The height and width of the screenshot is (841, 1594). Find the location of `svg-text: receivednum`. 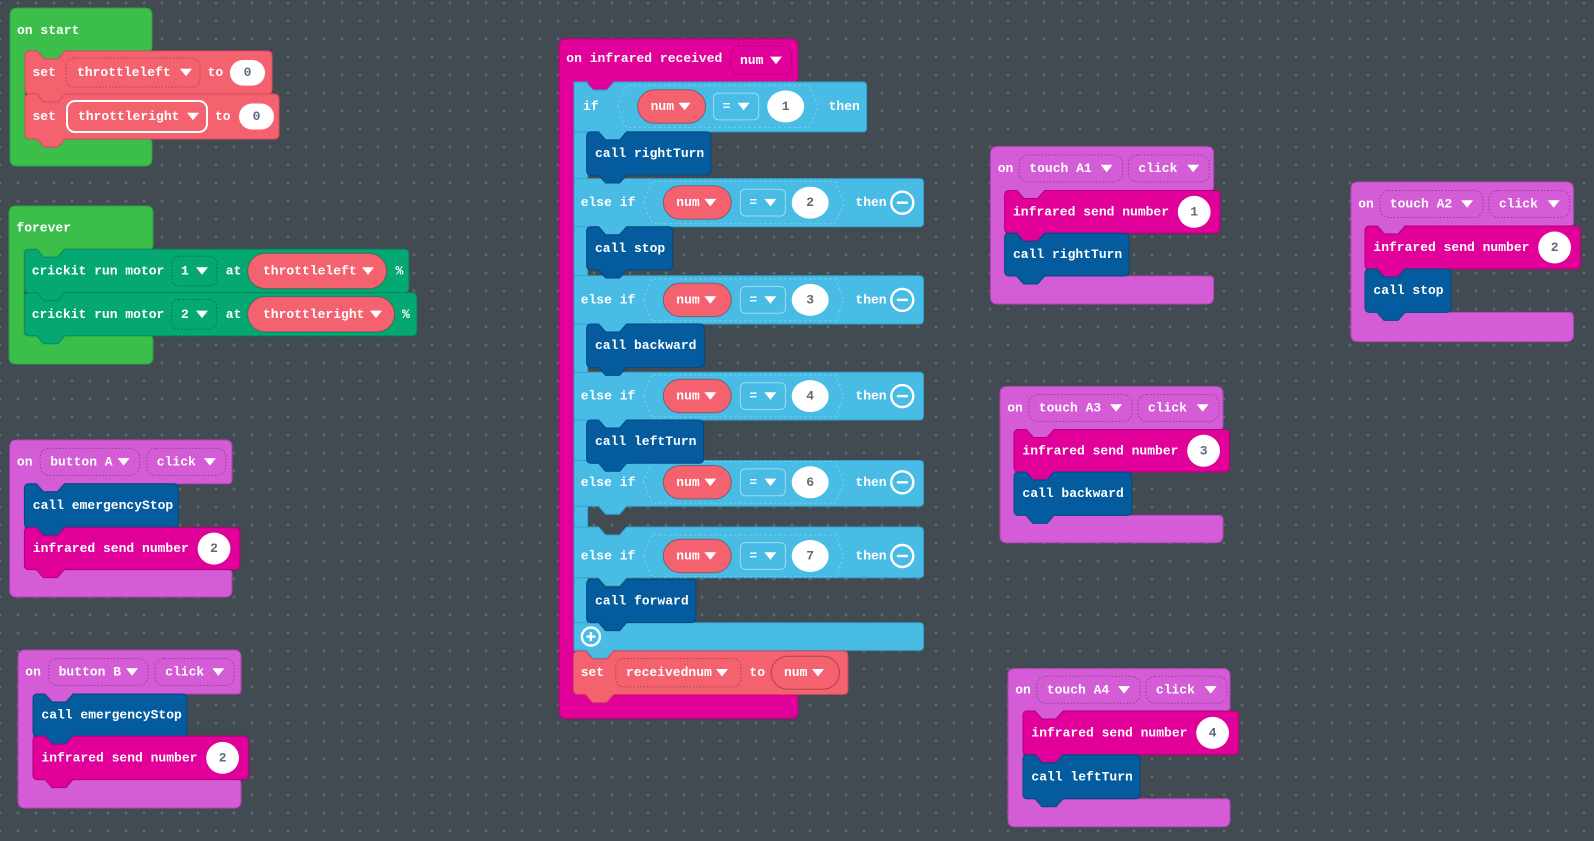

svg-text: receivednum is located at coordinates (669, 672).